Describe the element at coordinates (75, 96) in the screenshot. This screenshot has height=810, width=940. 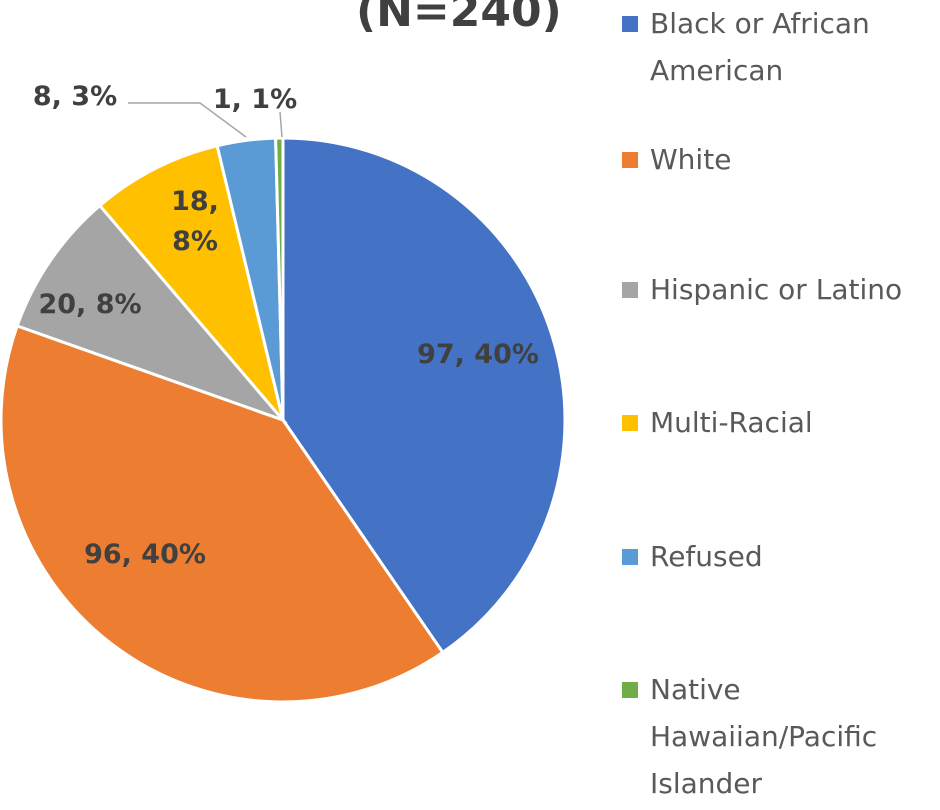
I see `data-label: 8, 3%` at that location.